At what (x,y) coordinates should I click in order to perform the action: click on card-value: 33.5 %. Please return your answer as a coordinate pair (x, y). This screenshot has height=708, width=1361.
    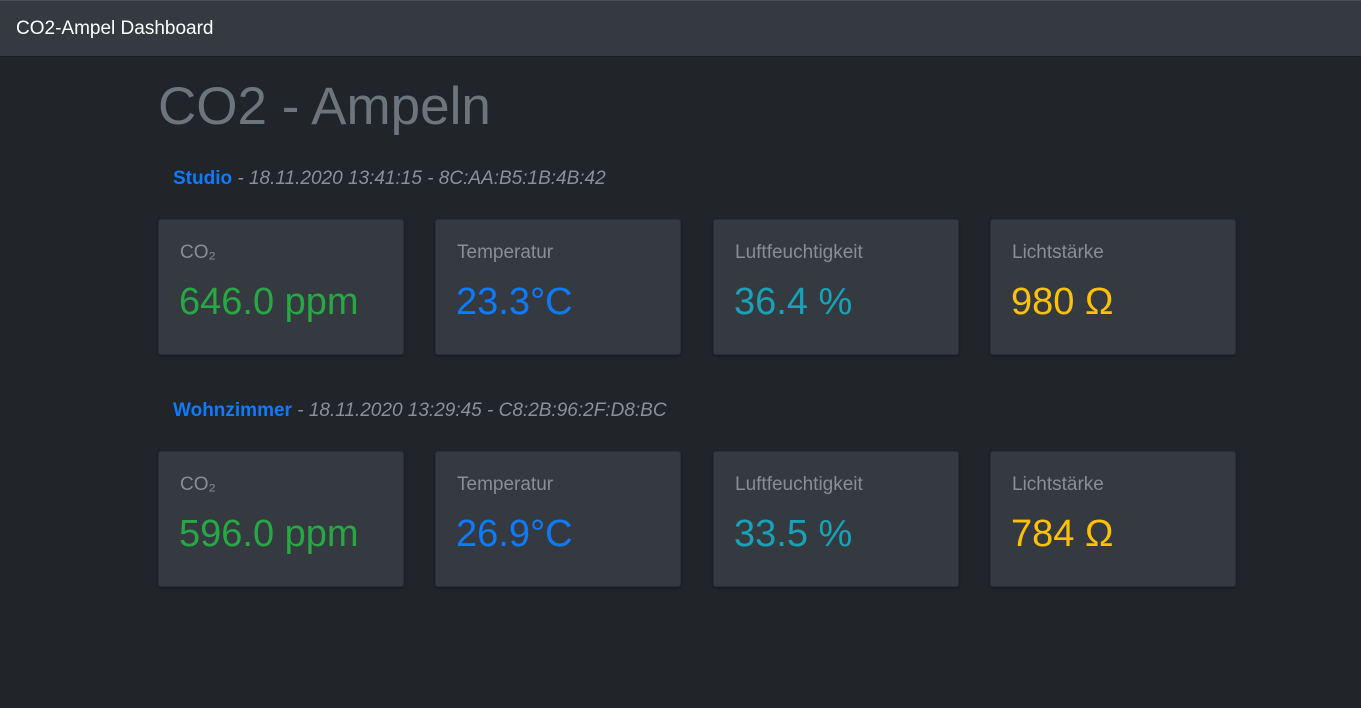
    Looking at the image, I should click on (793, 534).